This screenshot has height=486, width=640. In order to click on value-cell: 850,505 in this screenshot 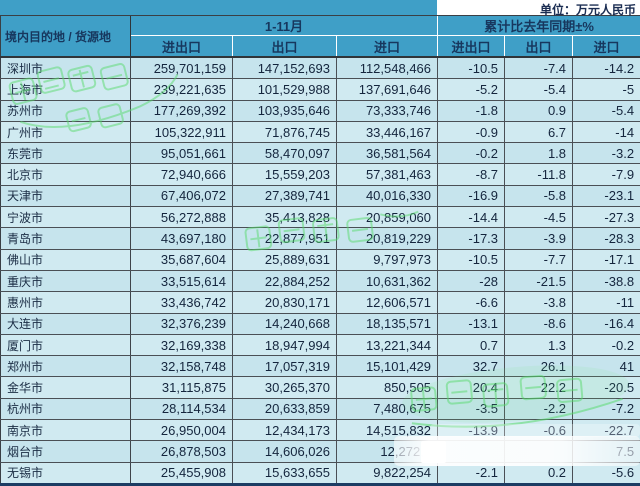, I will do `click(387, 387)`.